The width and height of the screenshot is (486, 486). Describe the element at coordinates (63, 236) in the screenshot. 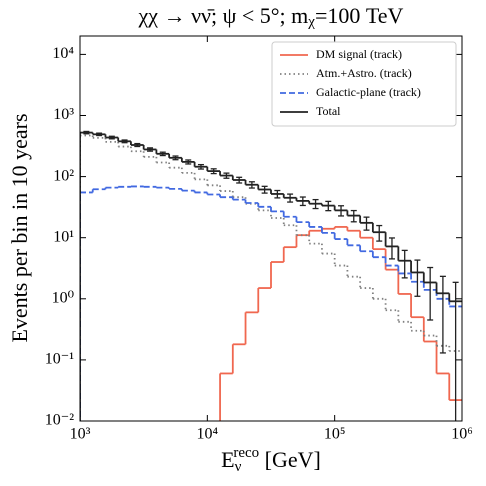

I see `y-tick-label: 10¹` at that location.